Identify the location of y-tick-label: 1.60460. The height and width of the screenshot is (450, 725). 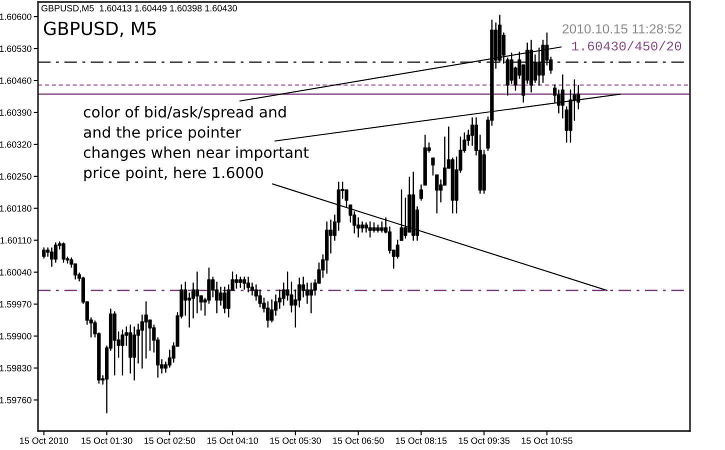
(16, 80).